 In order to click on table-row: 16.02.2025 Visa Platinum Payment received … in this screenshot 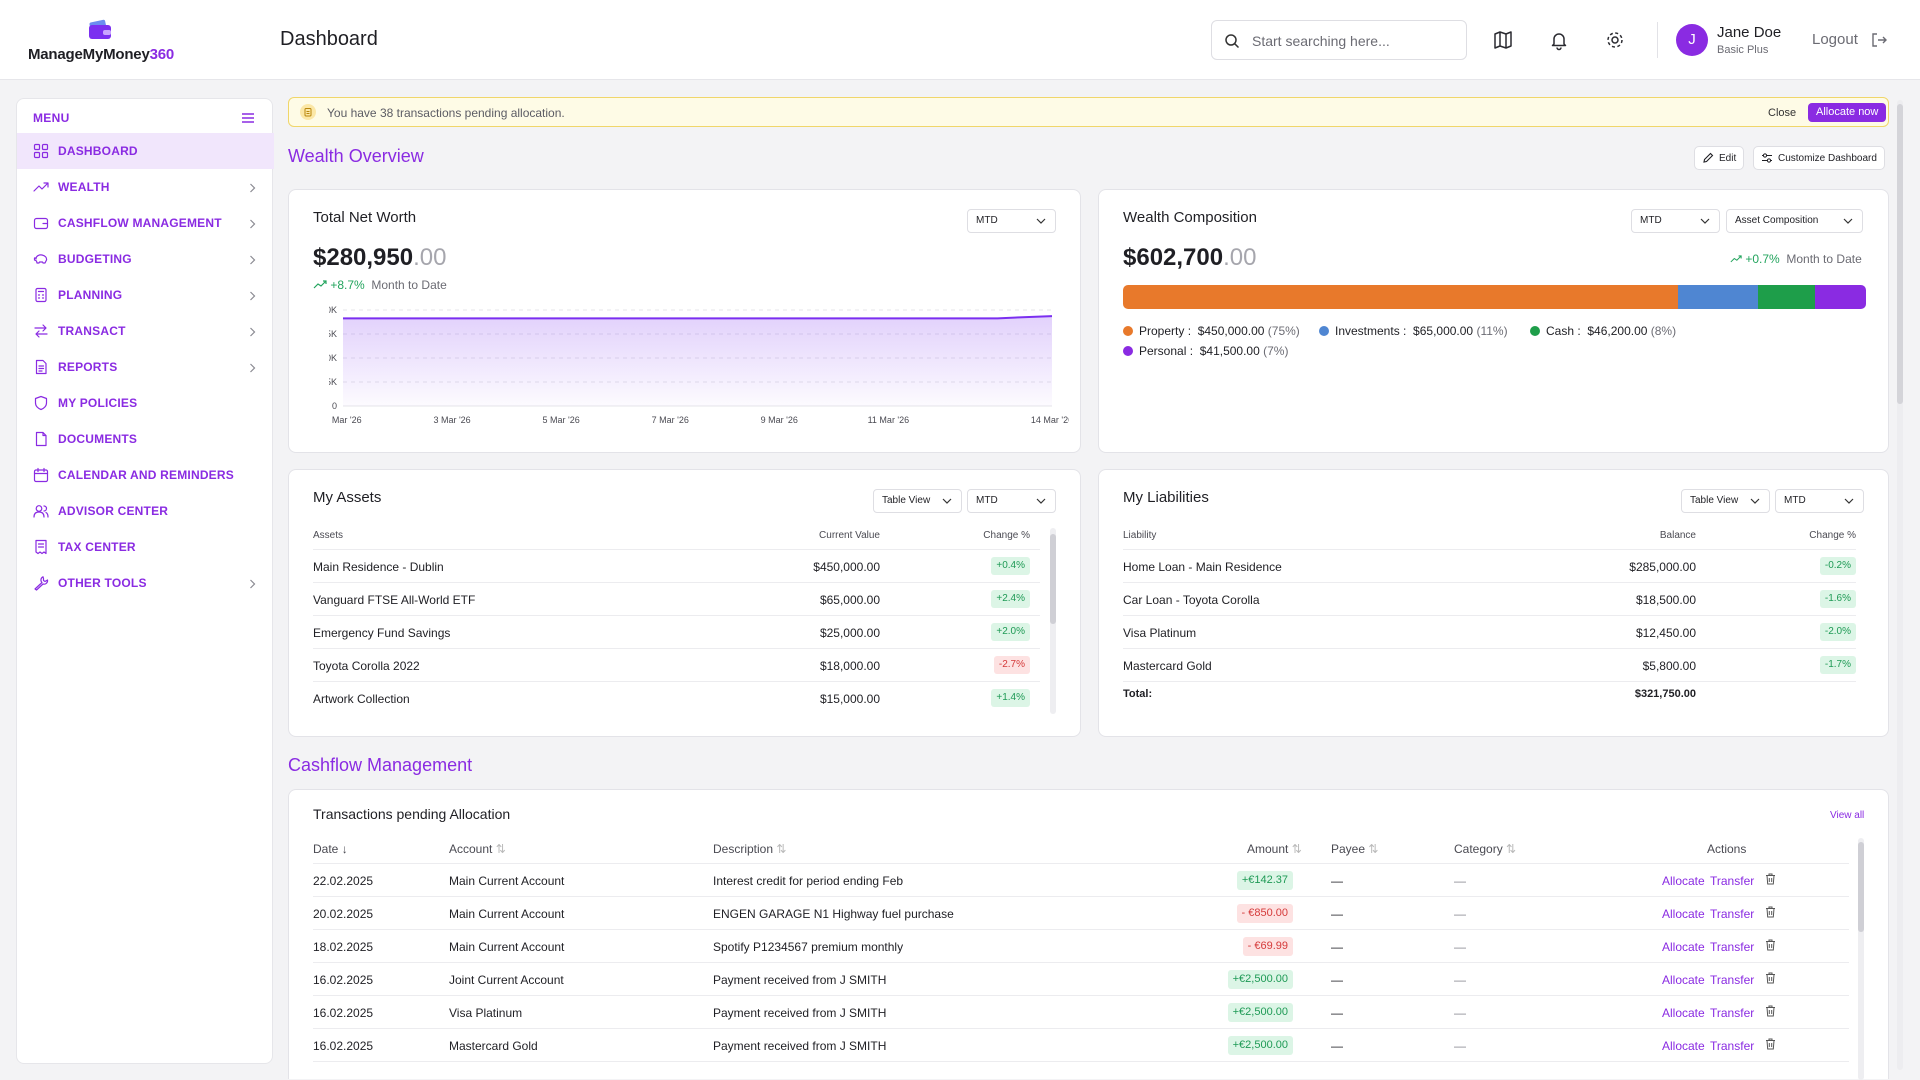, I will do `click(1081, 1012)`.